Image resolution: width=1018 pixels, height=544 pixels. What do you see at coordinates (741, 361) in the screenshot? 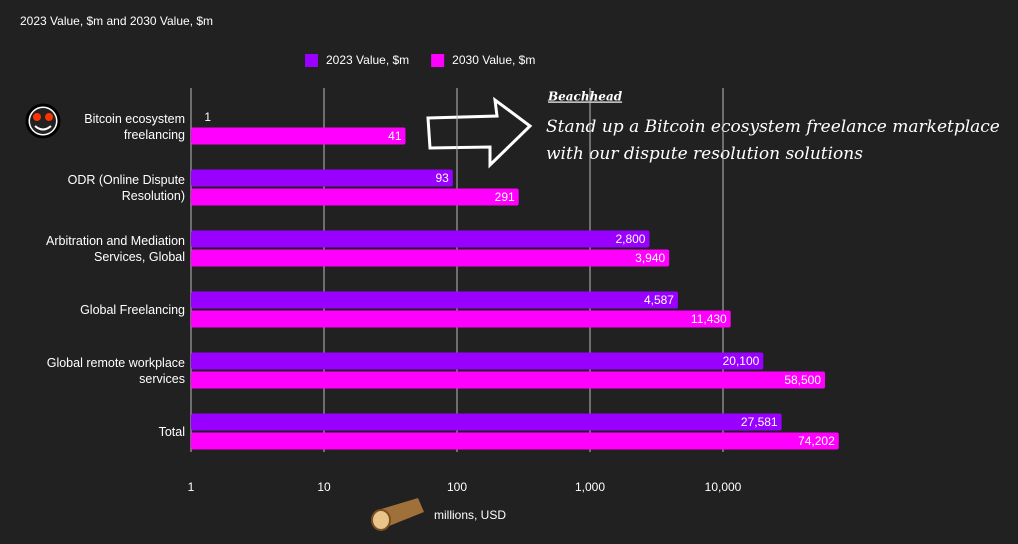
I see `value-label: 20,100` at bounding box center [741, 361].